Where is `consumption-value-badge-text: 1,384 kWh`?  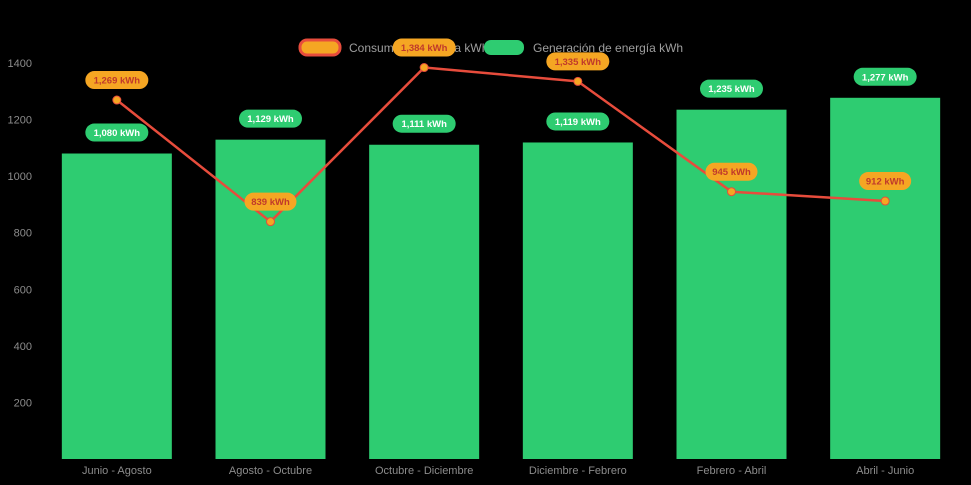 consumption-value-badge-text: 1,384 kWh is located at coordinates (424, 48).